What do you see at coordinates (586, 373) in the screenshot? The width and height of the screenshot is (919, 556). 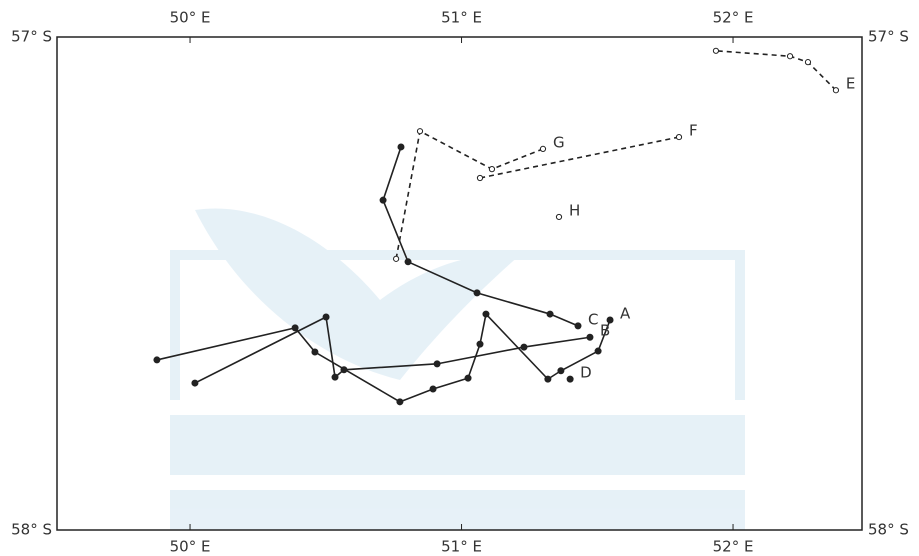 I see `track-label: D` at bounding box center [586, 373].